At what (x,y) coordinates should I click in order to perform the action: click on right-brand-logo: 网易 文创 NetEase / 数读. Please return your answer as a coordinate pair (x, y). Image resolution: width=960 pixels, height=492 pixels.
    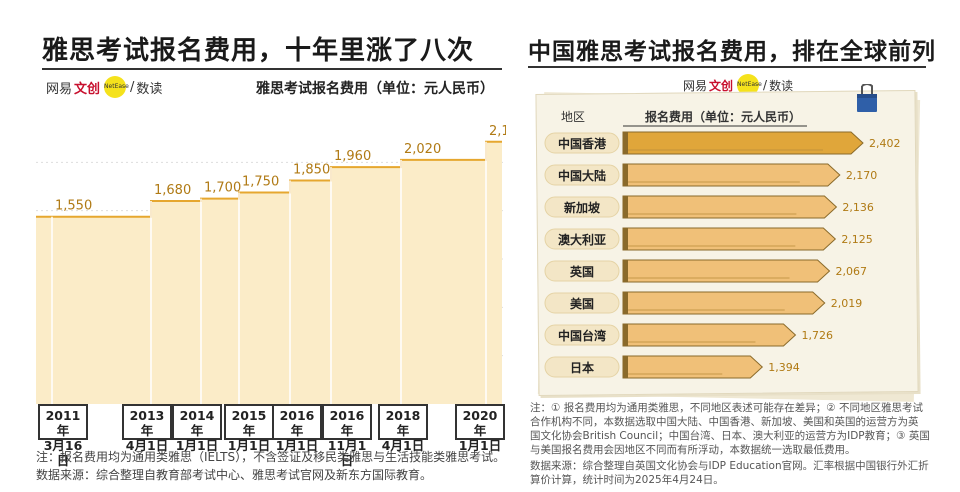
    Looking at the image, I should click on (738, 85).